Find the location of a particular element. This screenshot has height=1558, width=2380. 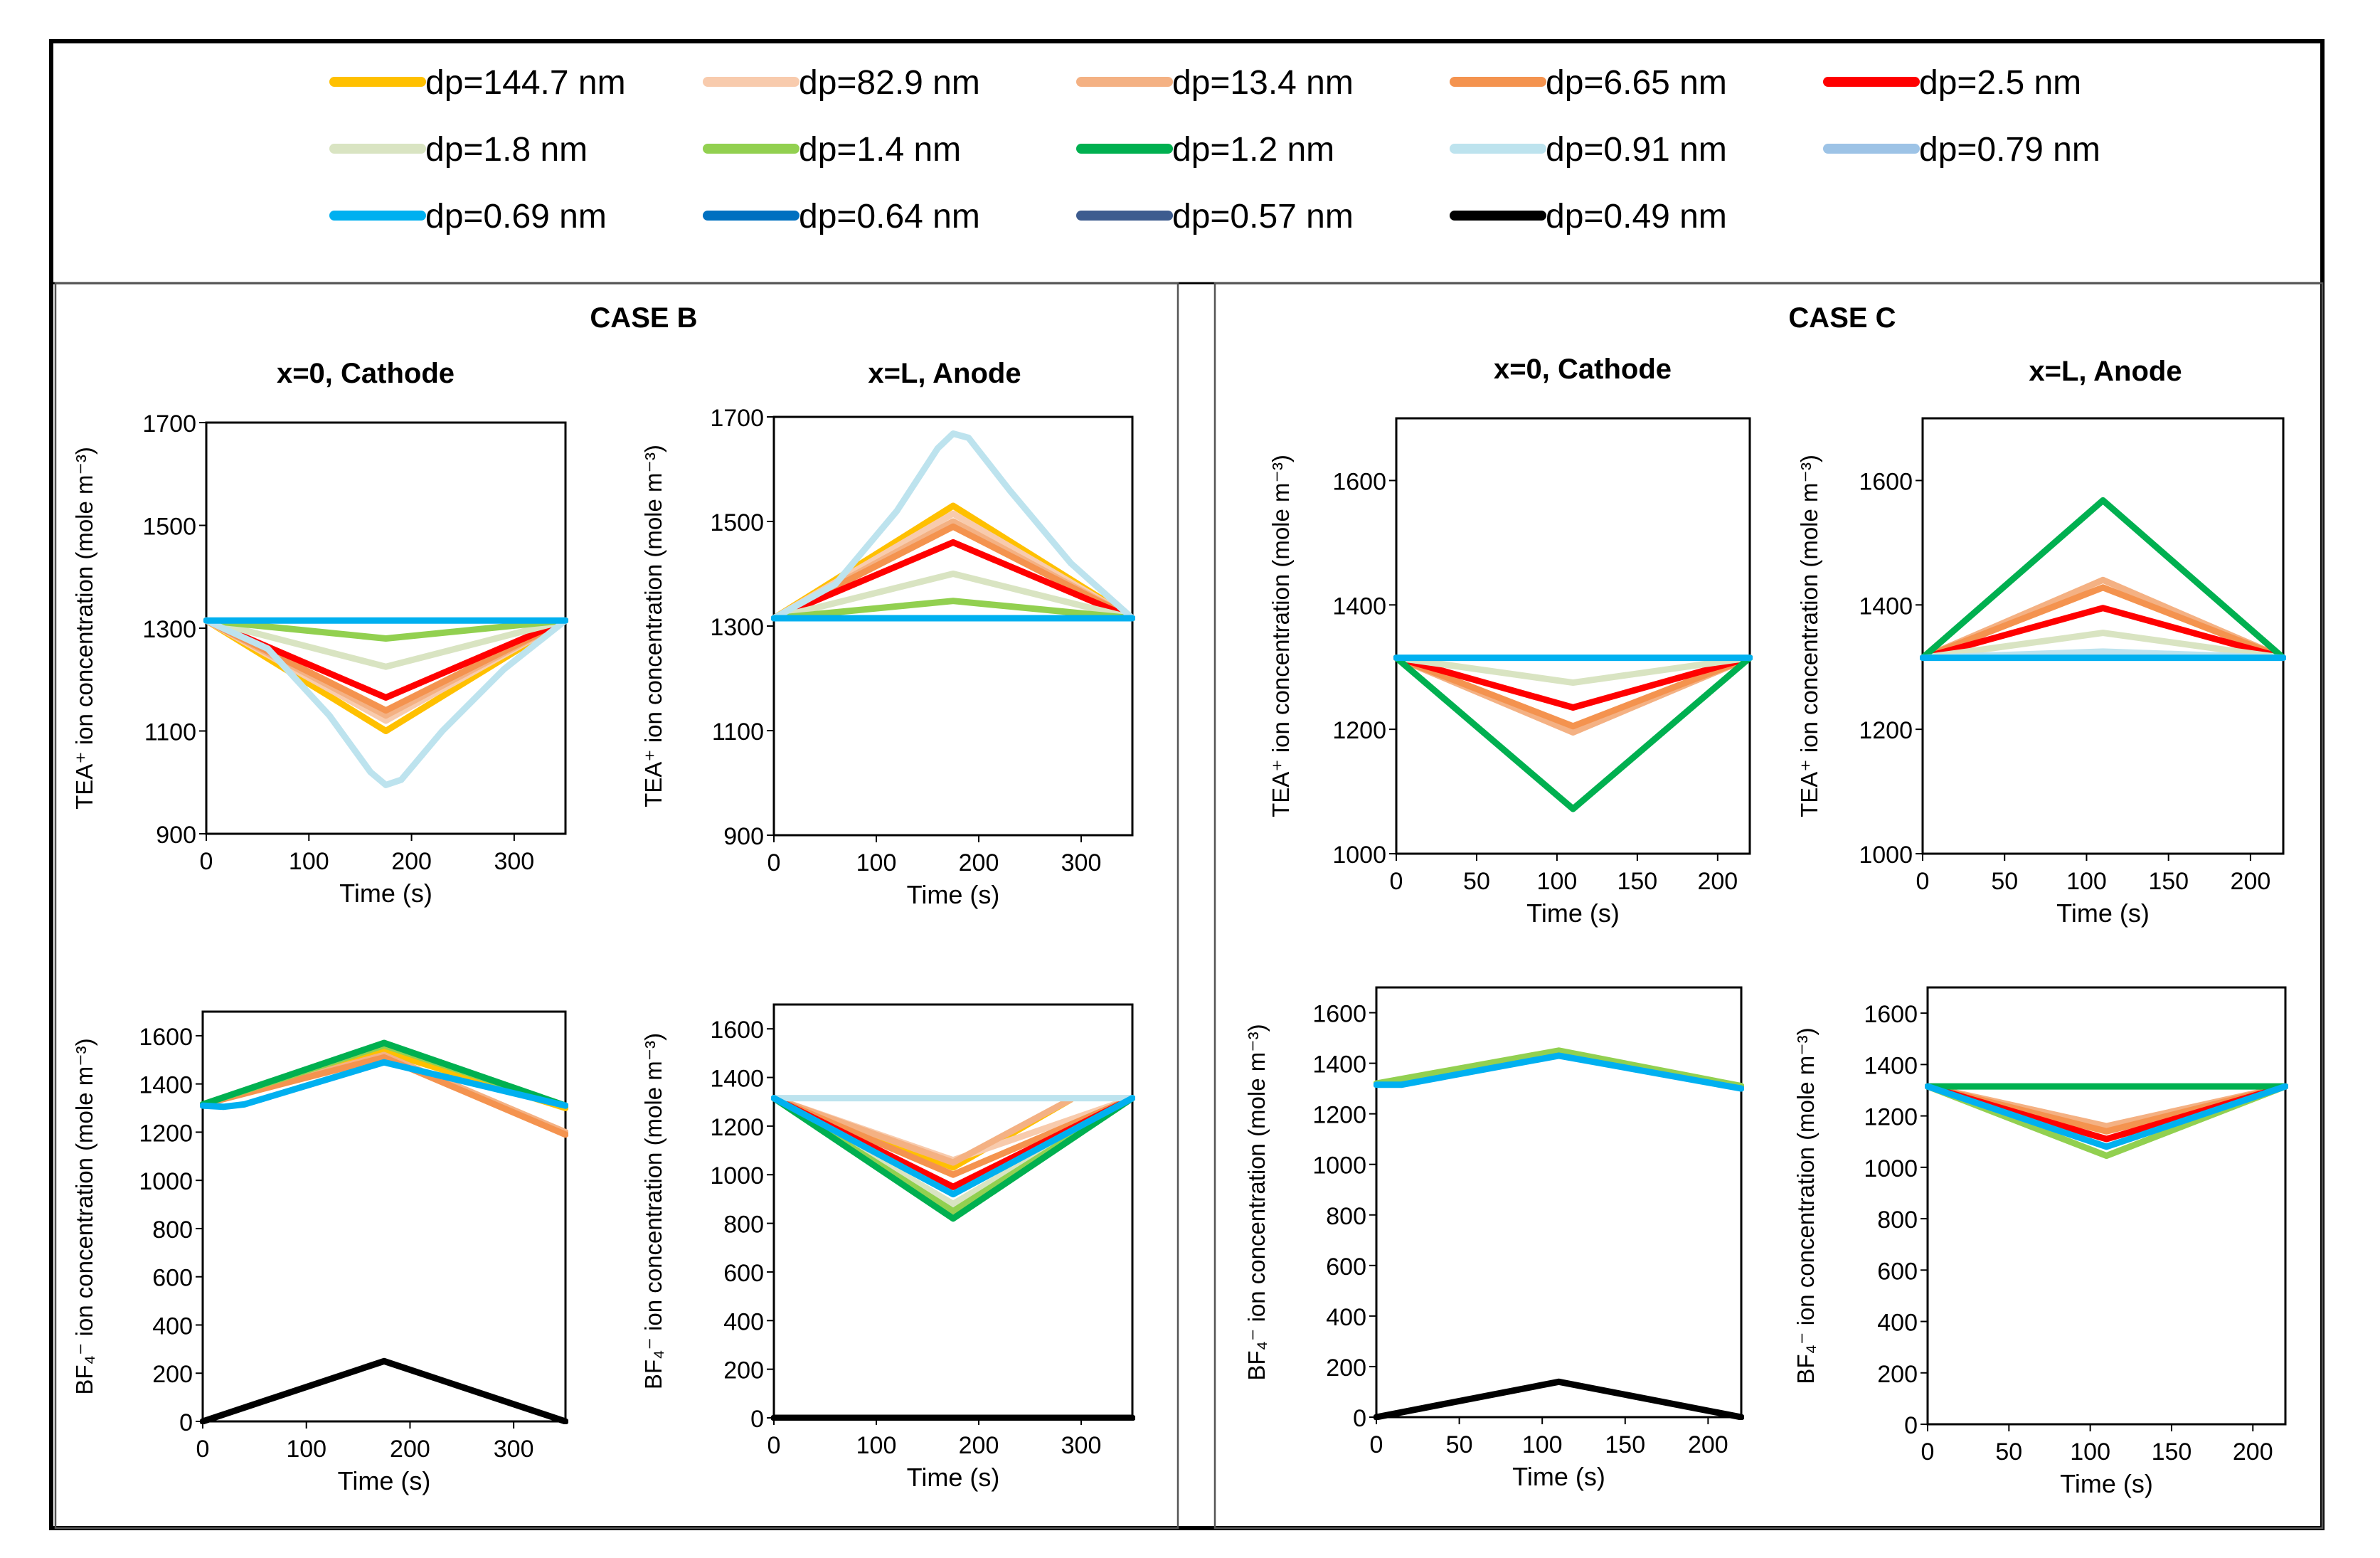

y-tick-label: 1300 is located at coordinates (169, 629).